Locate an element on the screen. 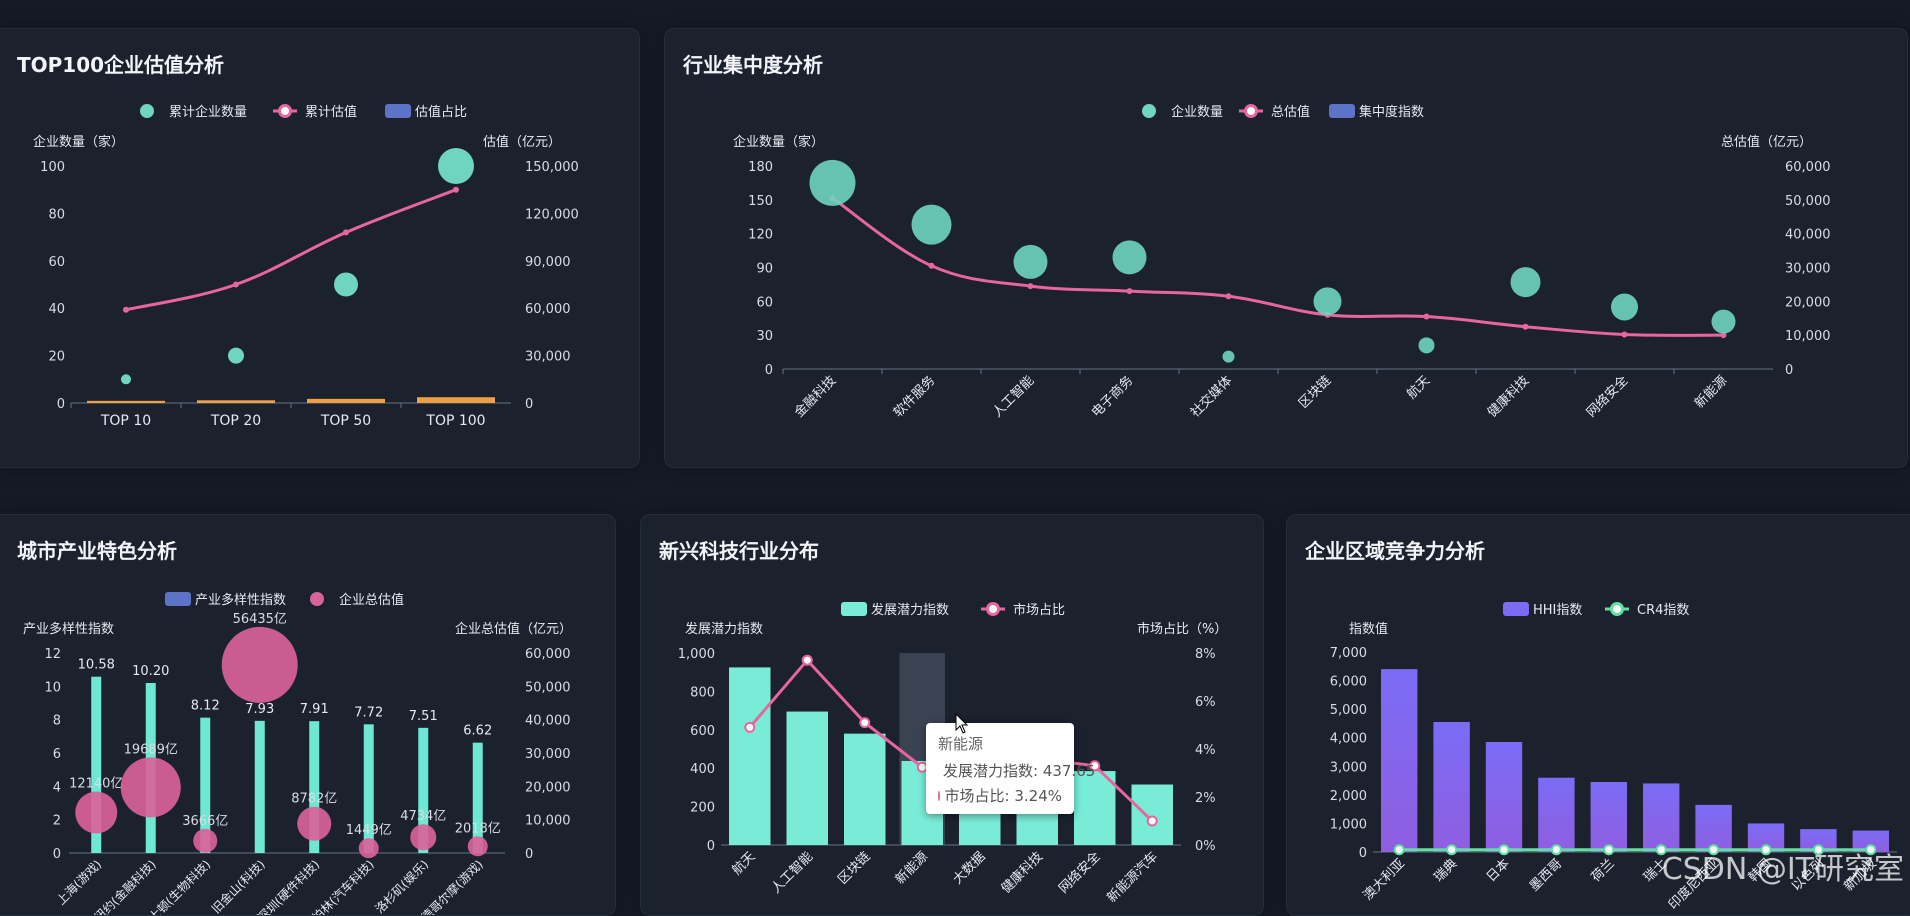  y-tick-left: 800 is located at coordinates (702, 692).